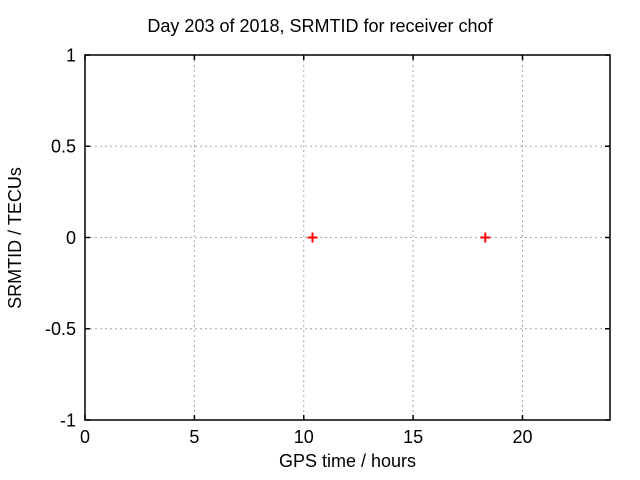 This screenshot has width=640, height=480. I want to click on y-tick-label: 0.5, so click(63, 147).